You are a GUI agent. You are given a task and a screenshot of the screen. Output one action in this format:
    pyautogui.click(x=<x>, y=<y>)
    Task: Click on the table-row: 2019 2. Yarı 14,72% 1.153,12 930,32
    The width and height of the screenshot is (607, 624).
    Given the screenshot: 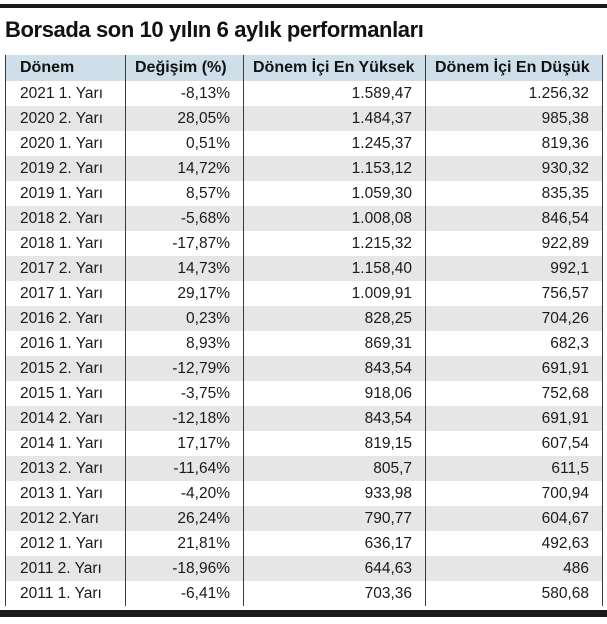 What is the action you would take?
    pyautogui.click(x=304, y=168)
    